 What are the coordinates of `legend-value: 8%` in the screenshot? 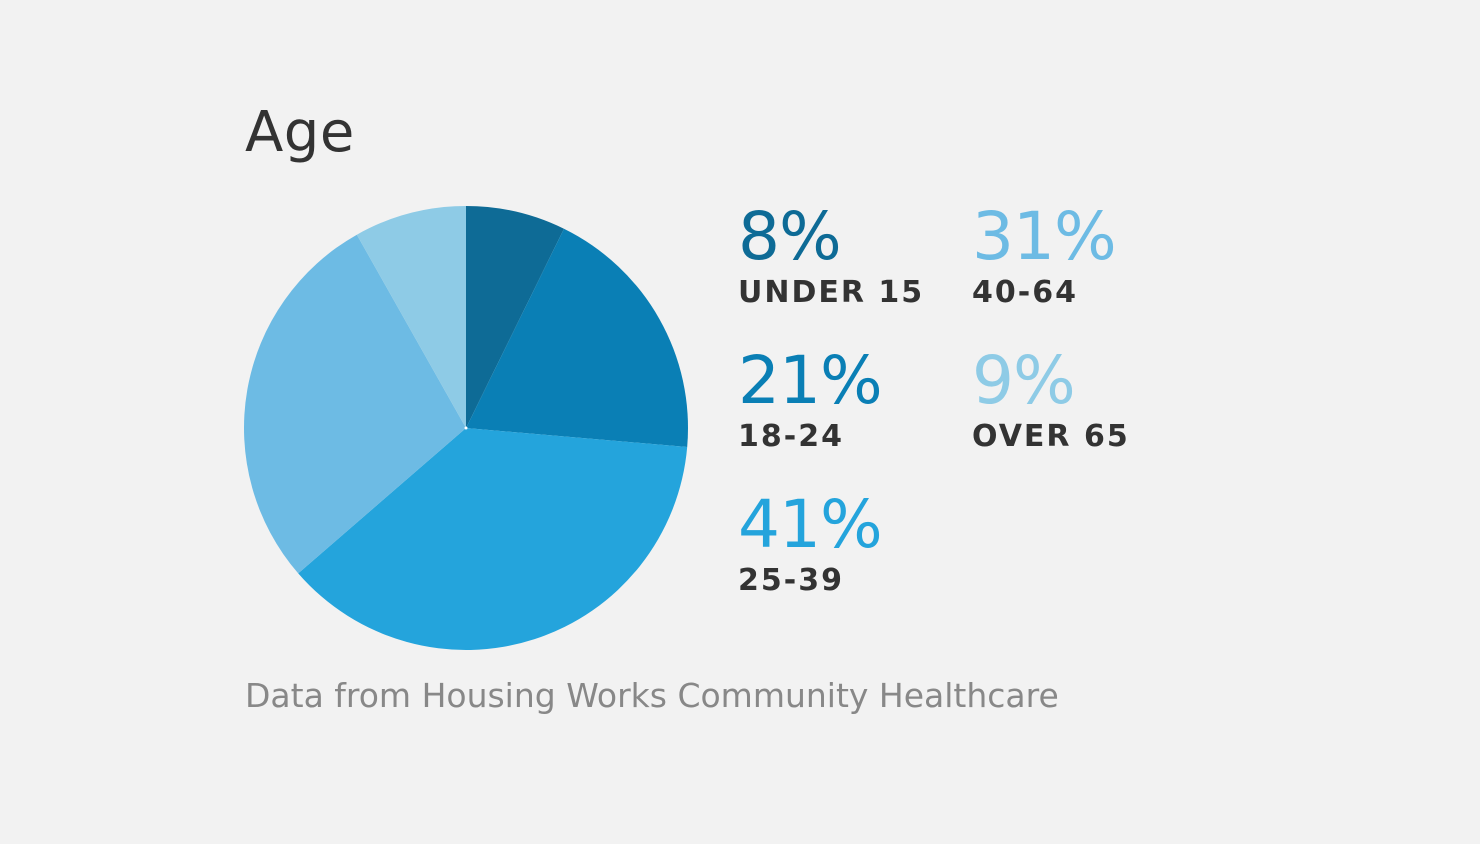 It's located at (790, 236).